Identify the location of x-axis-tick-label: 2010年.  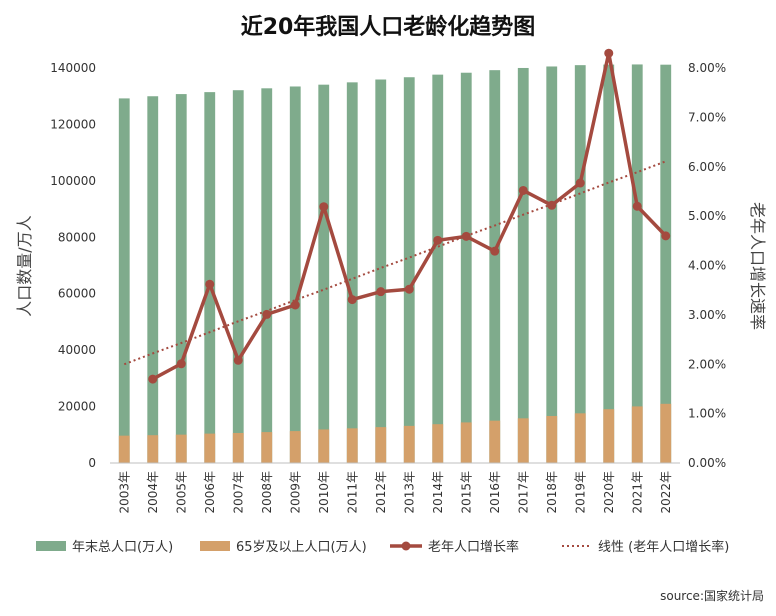
(324, 492).